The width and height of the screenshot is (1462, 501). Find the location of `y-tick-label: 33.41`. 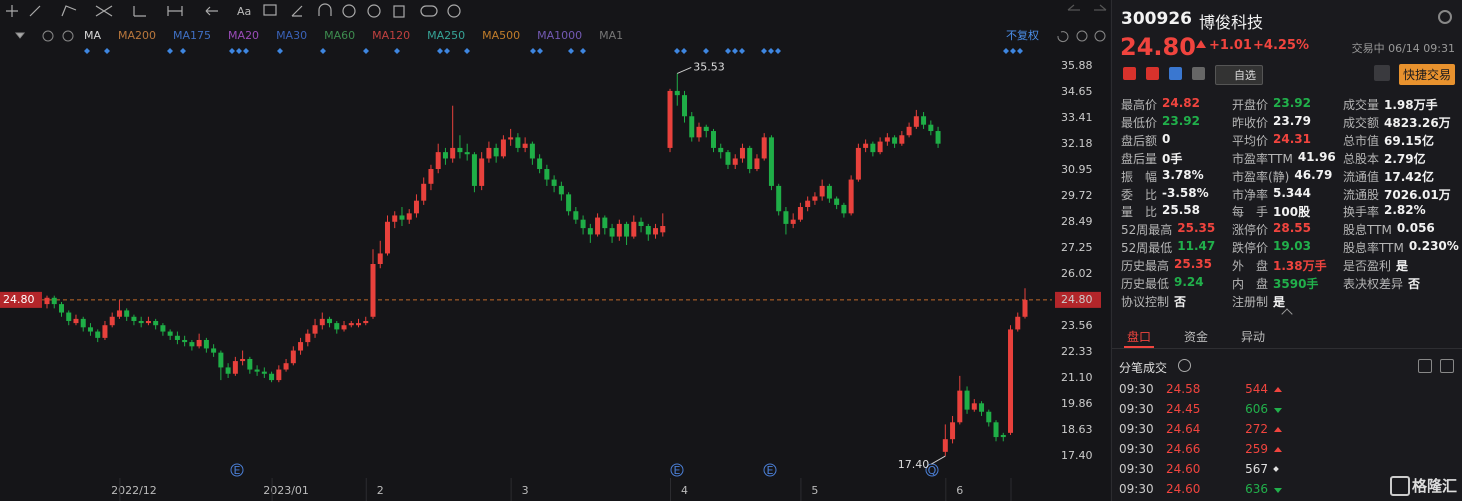

y-tick-label: 33.41 is located at coordinates (1077, 117).